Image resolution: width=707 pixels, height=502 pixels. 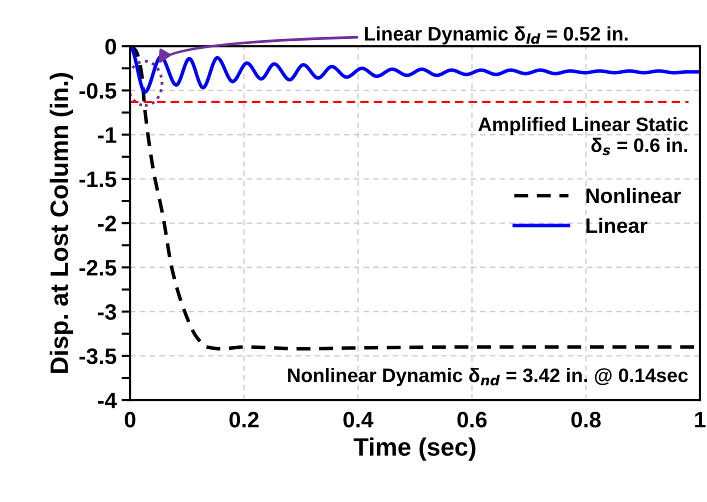 What do you see at coordinates (97, 90) in the screenshot?
I see `y-tick-label: -0.5` at bounding box center [97, 90].